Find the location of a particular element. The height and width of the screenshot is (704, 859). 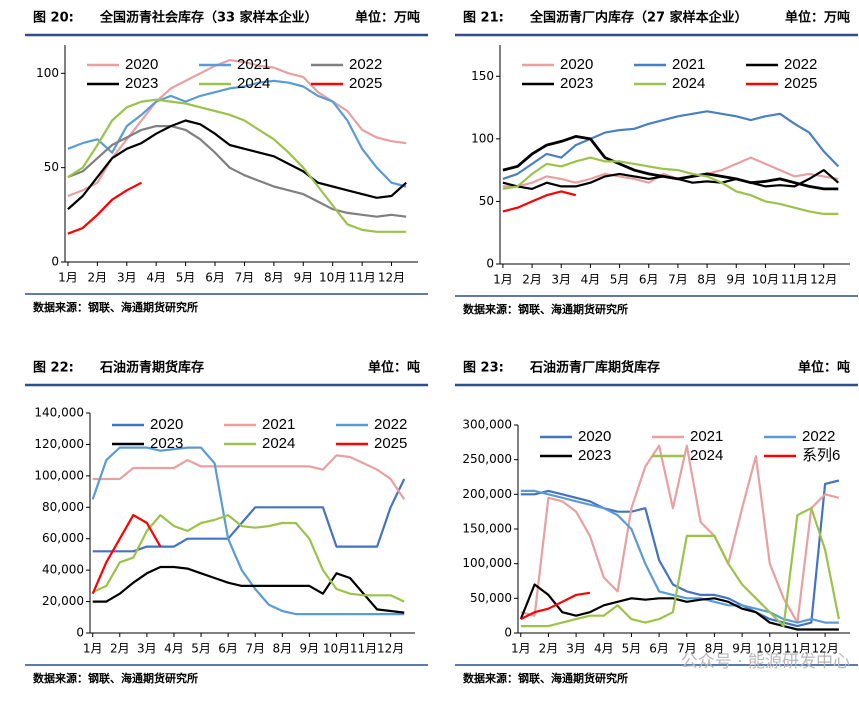

y-tick-label: 50,000 is located at coordinates (491, 598).